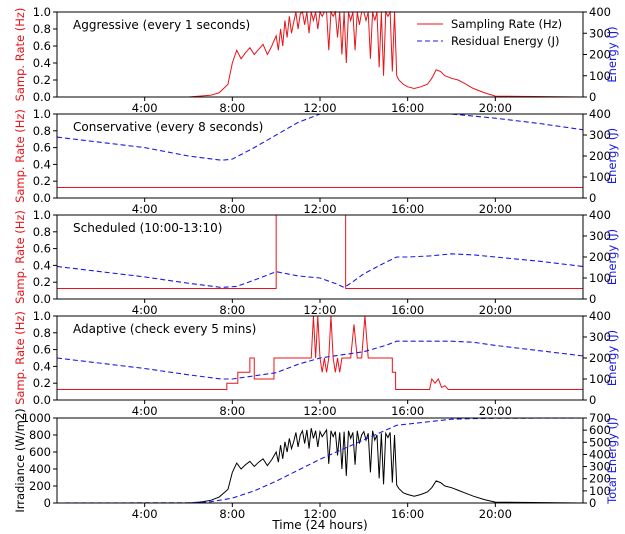  I want to click on y-tick-label-left: 1000, so click(36, 418).